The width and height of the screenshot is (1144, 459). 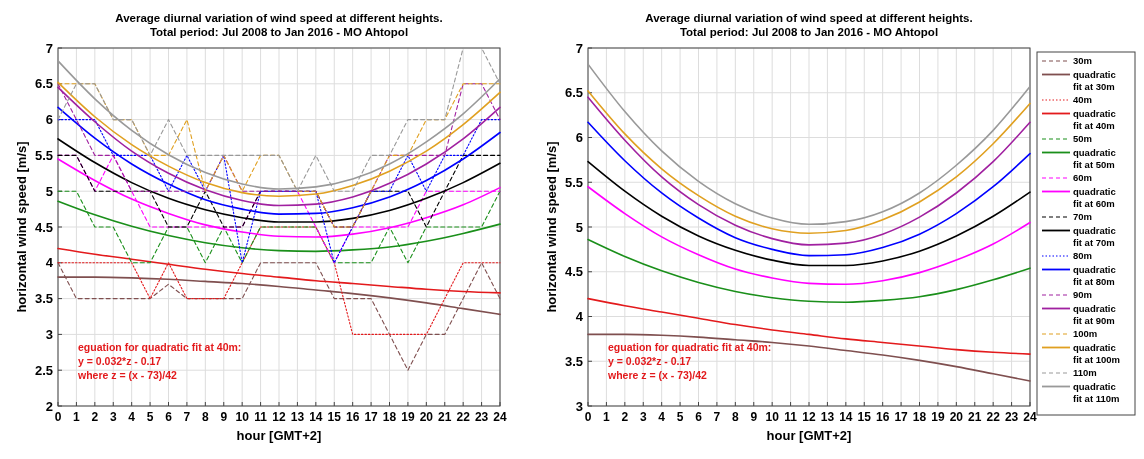 I want to click on legend-label: 70m, so click(x=1083, y=216).